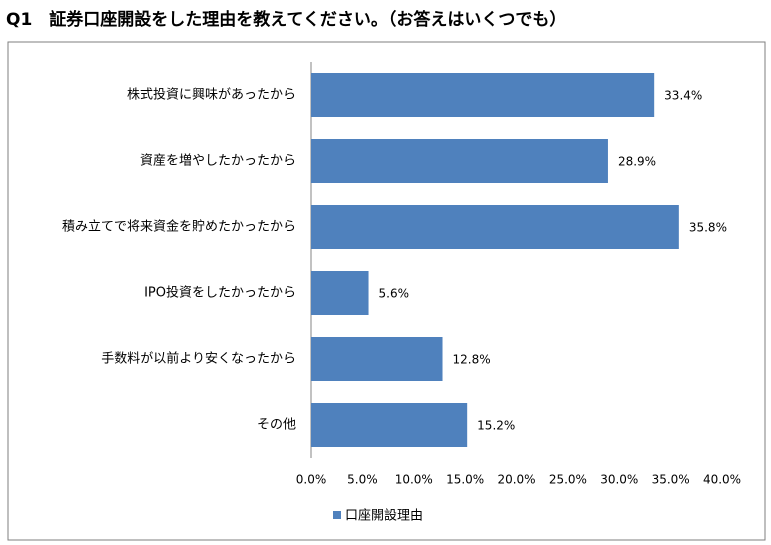 The height and width of the screenshot is (545, 771). I want to click on x-tick-label: 35.0%, so click(671, 480).